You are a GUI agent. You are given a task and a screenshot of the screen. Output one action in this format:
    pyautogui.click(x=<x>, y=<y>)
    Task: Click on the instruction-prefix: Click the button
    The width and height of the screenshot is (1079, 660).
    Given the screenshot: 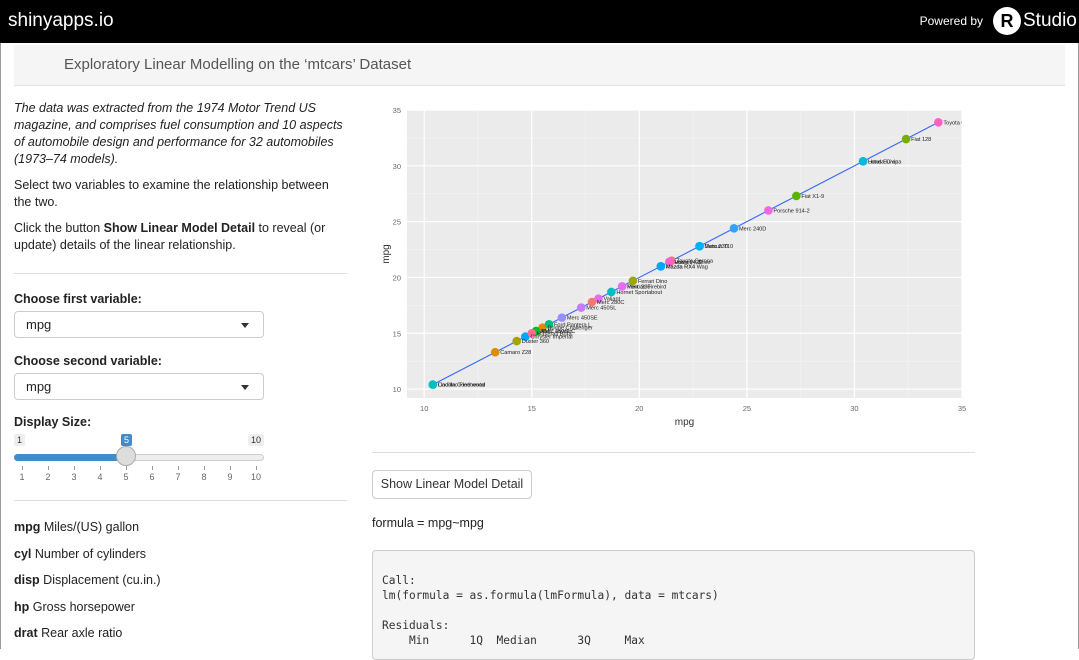 What is the action you would take?
    pyautogui.click(x=59, y=228)
    